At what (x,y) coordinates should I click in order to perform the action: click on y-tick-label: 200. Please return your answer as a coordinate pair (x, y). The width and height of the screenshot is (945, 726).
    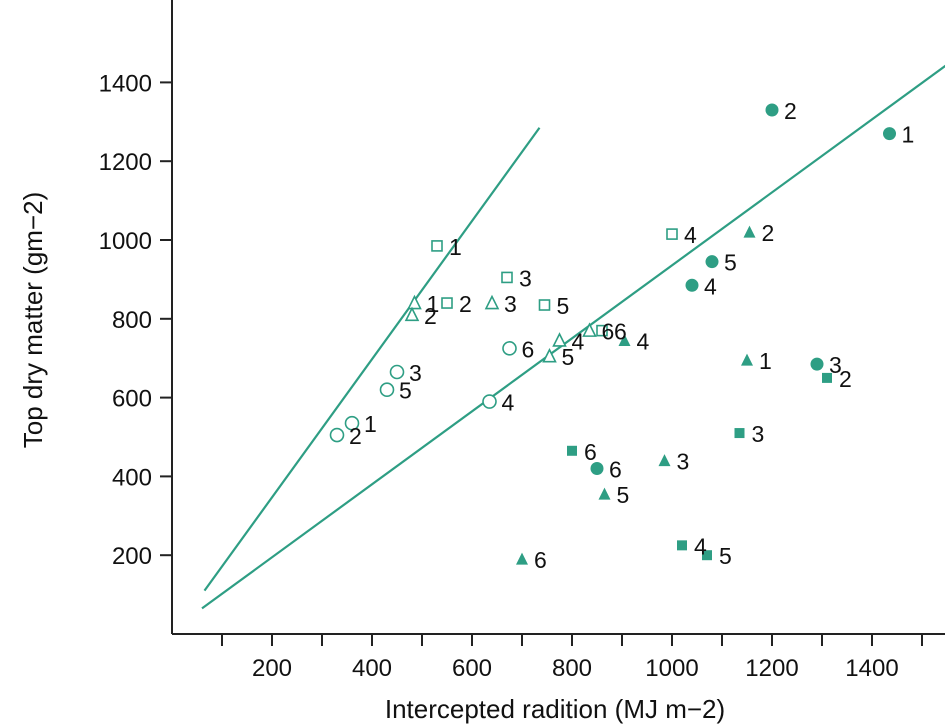
    Looking at the image, I should click on (132, 556).